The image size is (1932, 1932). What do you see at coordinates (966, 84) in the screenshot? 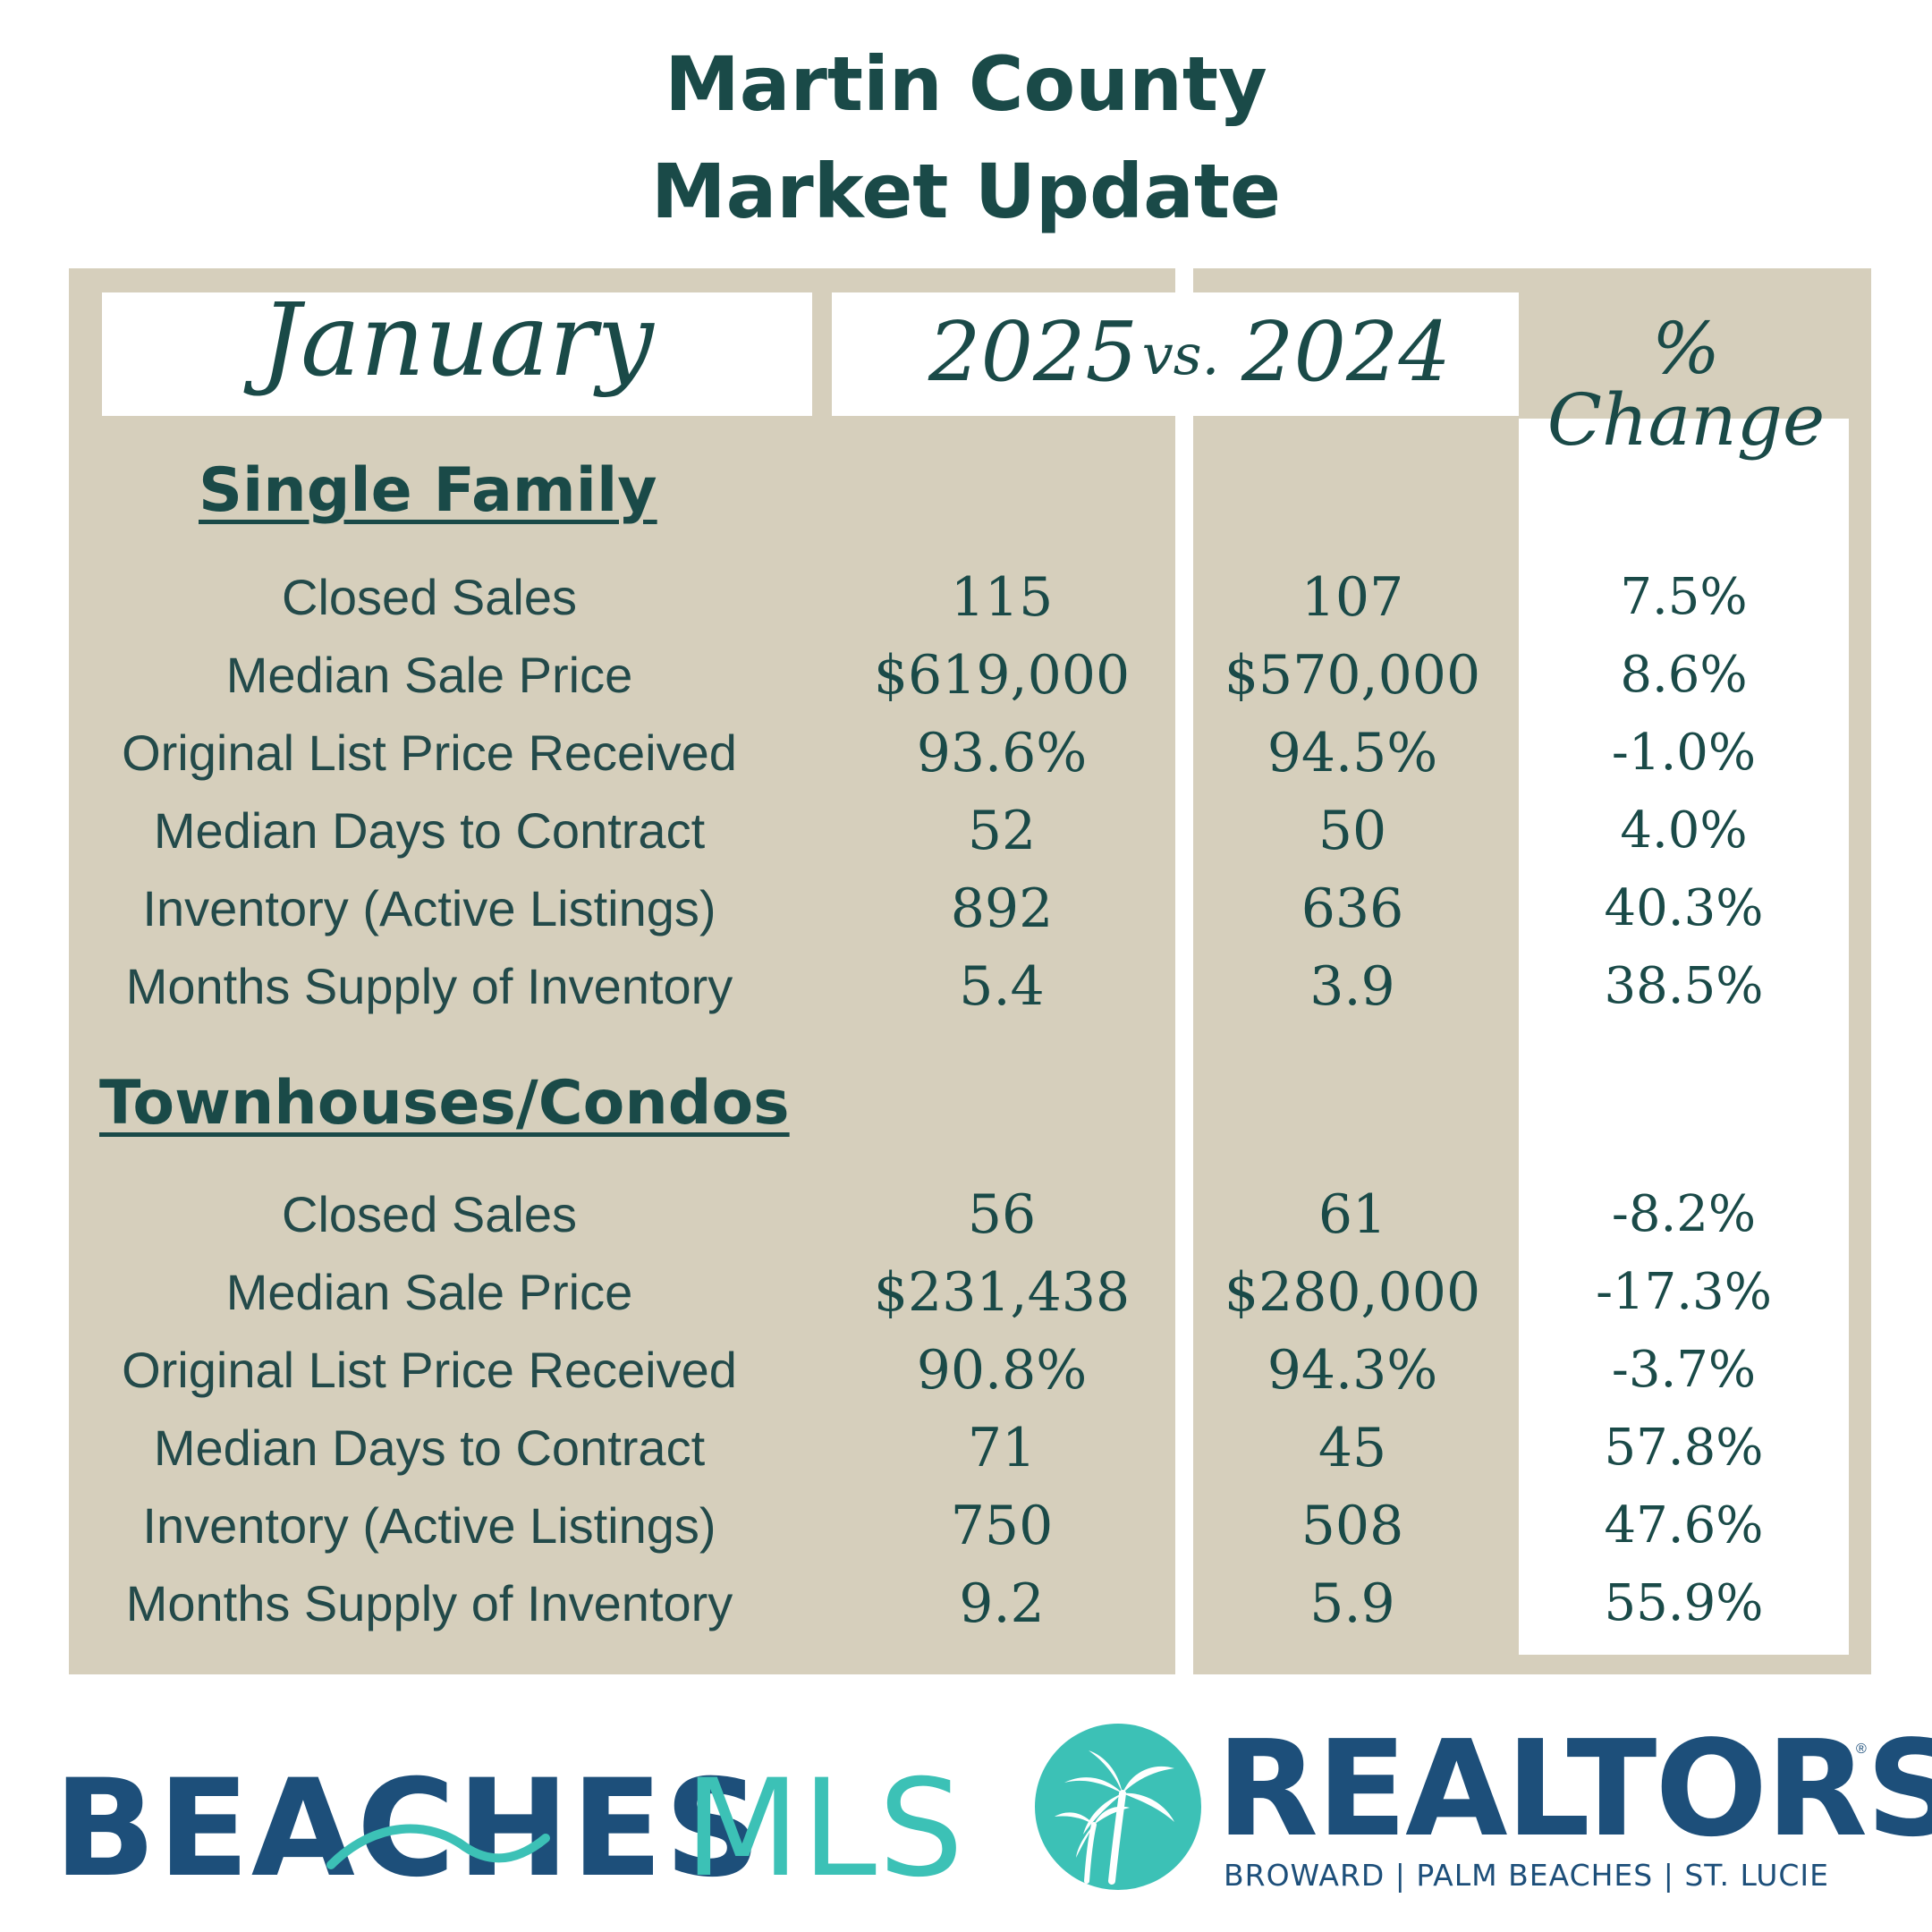
I see `page-title-line1: Martin County` at bounding box center [966, 84].